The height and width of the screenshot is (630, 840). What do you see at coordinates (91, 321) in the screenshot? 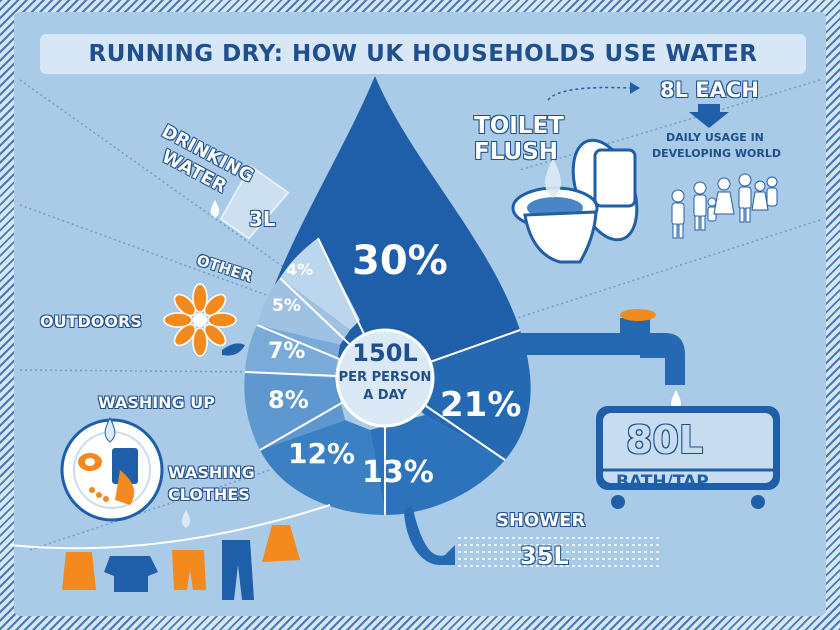
I see `label-outdoors: OUTDOORS` at bounding box center [91, 321].